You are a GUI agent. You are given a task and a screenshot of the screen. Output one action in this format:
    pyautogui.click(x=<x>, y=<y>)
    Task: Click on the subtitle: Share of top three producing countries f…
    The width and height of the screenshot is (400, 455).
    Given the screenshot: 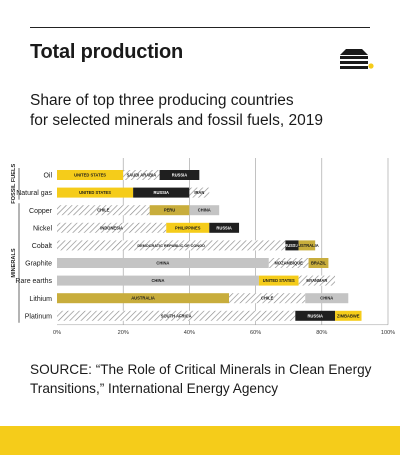 What is the action you would take?
    pyautogui.click(x=205, y=111)
    